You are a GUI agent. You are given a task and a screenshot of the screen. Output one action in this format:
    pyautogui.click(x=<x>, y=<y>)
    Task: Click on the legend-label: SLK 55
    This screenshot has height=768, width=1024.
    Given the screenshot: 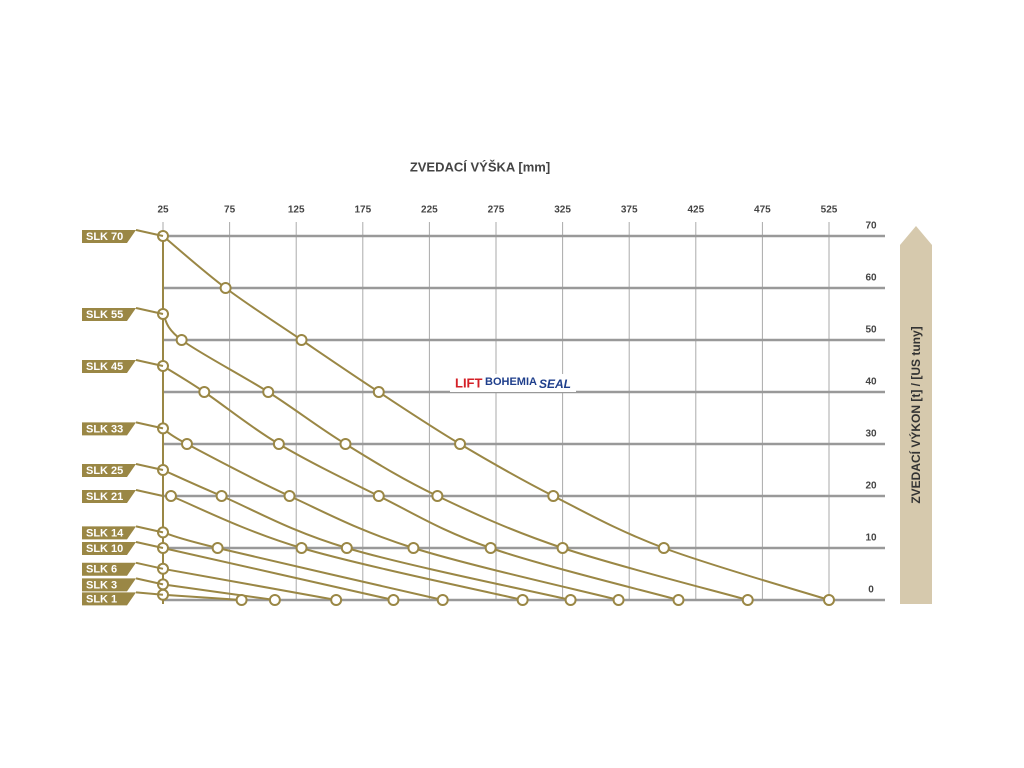 What is the action you would take?
    pyautogui.click(x=104, y=315)
    